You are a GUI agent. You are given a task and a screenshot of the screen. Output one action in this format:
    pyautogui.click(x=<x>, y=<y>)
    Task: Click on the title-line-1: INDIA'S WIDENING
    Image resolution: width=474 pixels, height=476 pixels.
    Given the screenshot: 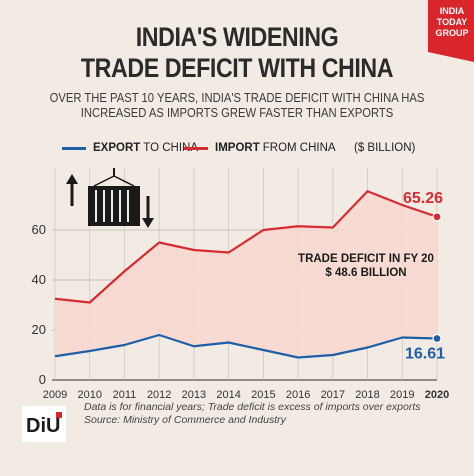 What is the action you would take?
    pyautogui.click(x=237, y=37)
    